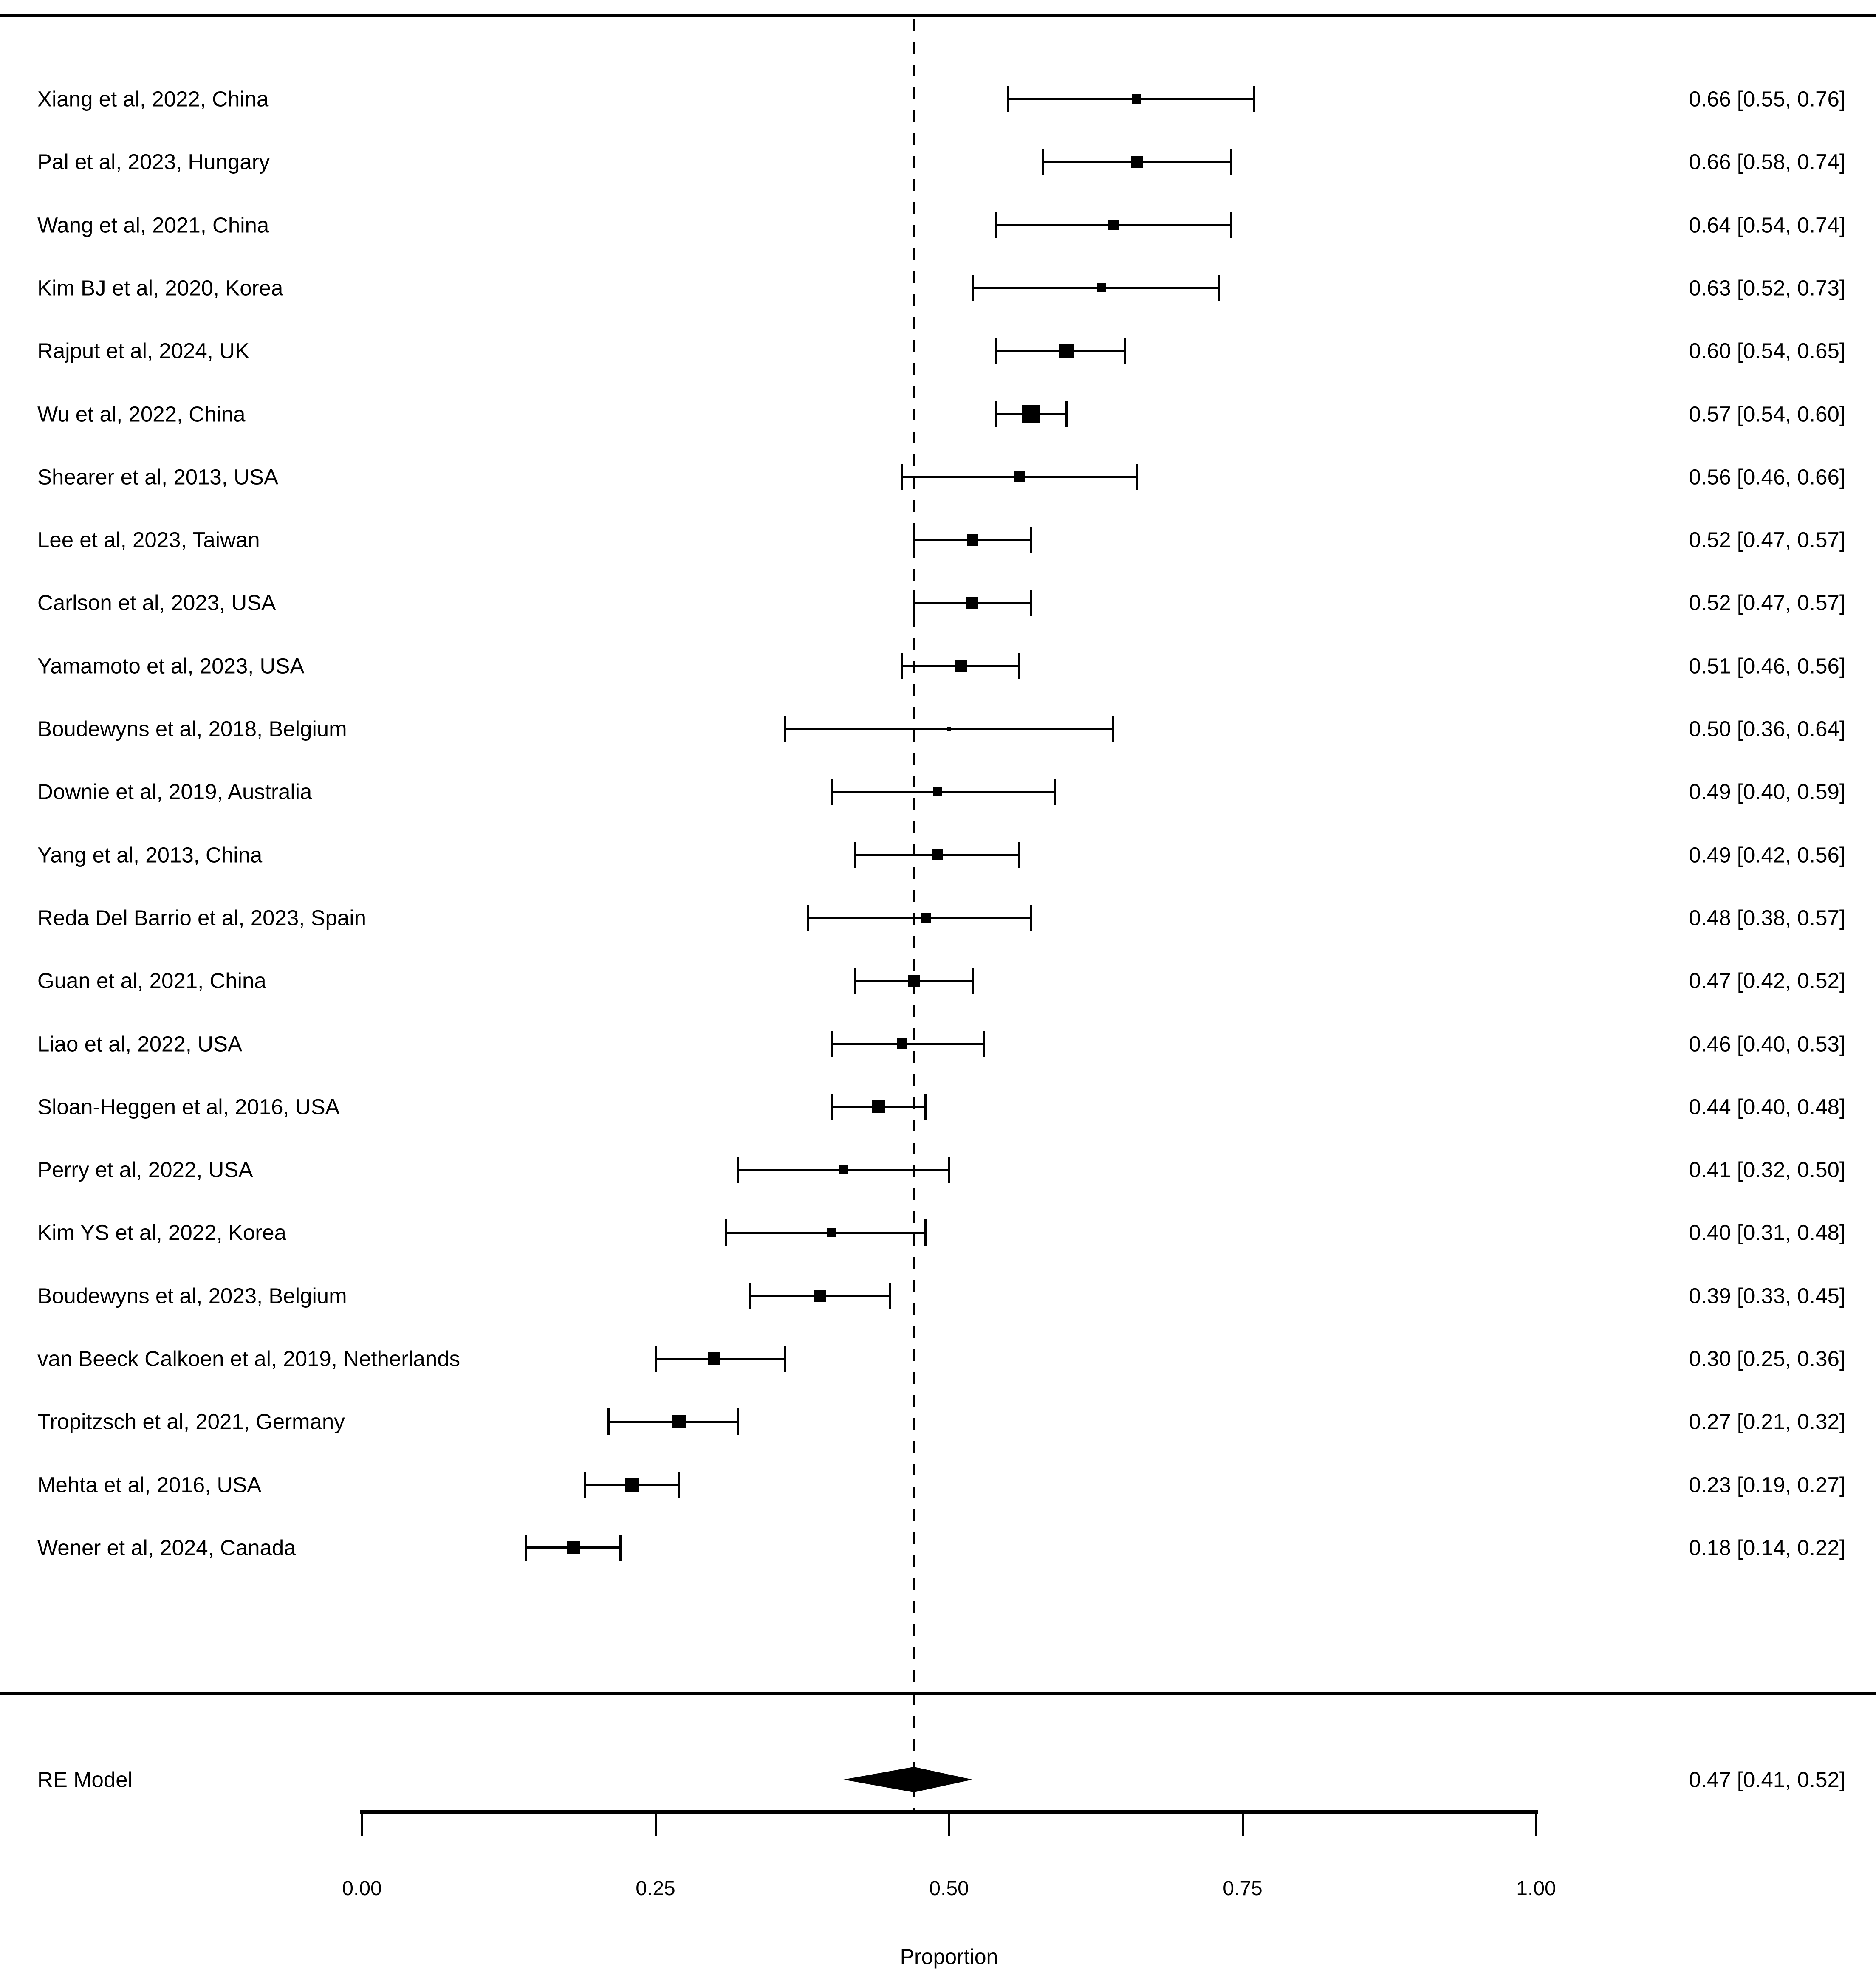  I want to click on study-label: Pal et al, 2023, Hungary, so click(153, 162).